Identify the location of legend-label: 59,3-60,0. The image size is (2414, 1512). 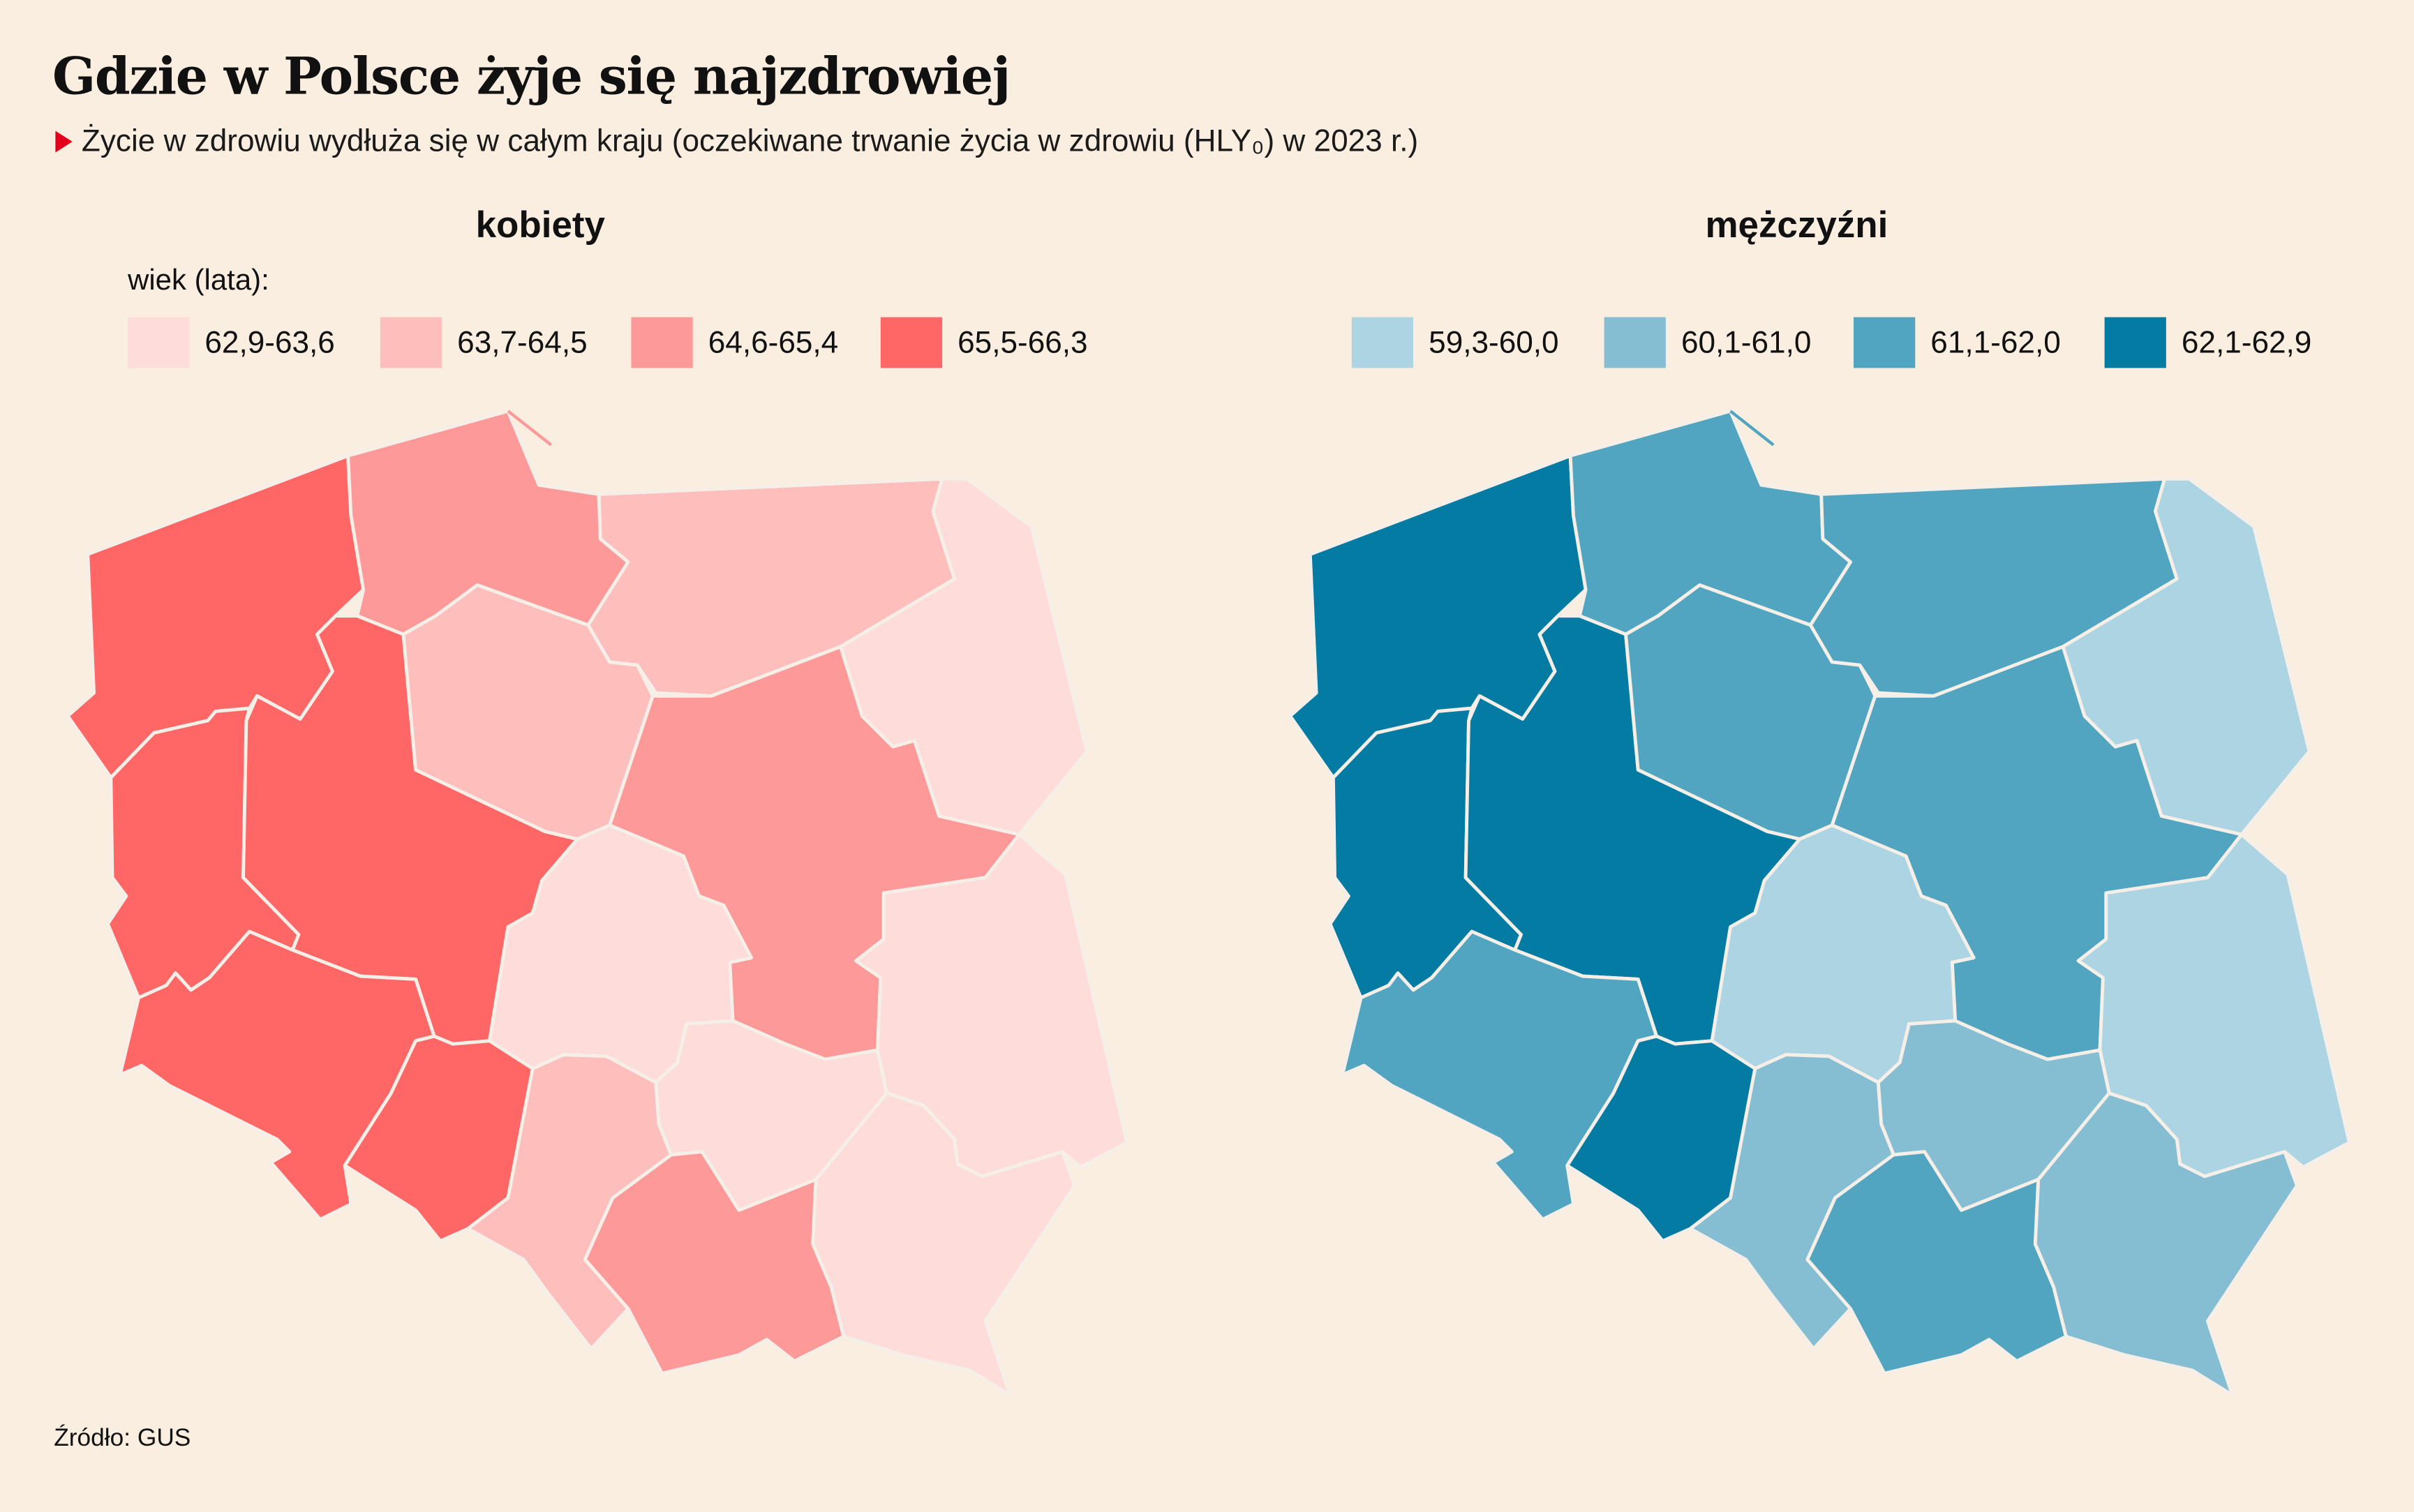
(1494, 343).